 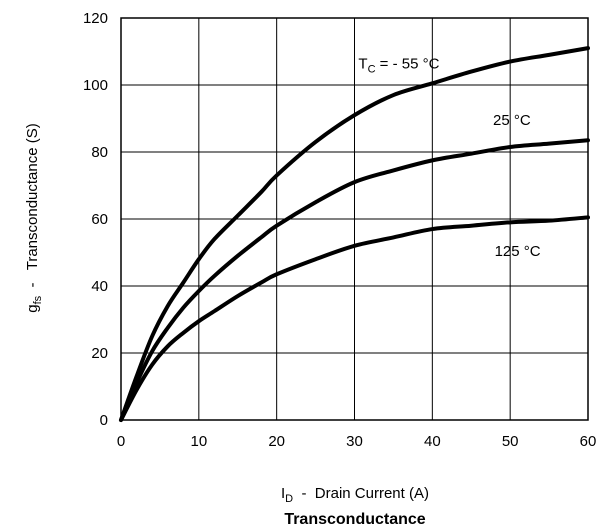 What do you see at coordinates (32, 308) in the screenshot?
I see `y-axis-label-main: g` at bounding box center [32, 308].